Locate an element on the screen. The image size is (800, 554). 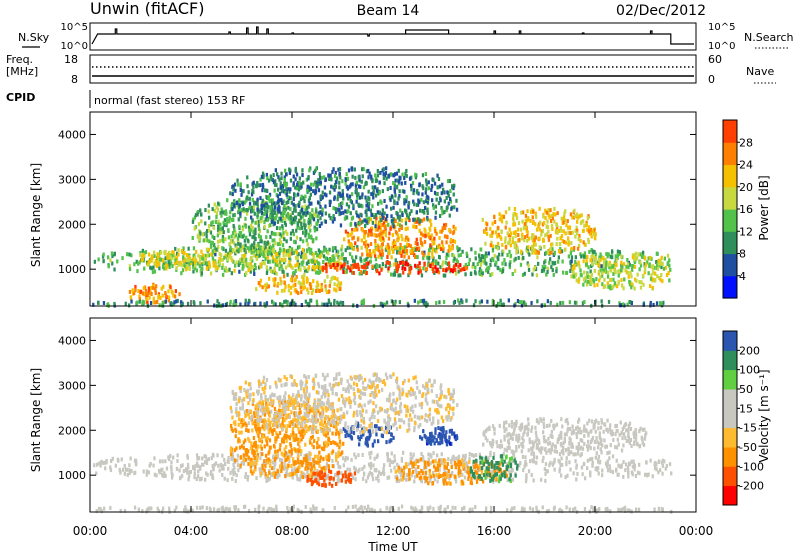
power-colorbar-segment is located at coordinates (730, 243).